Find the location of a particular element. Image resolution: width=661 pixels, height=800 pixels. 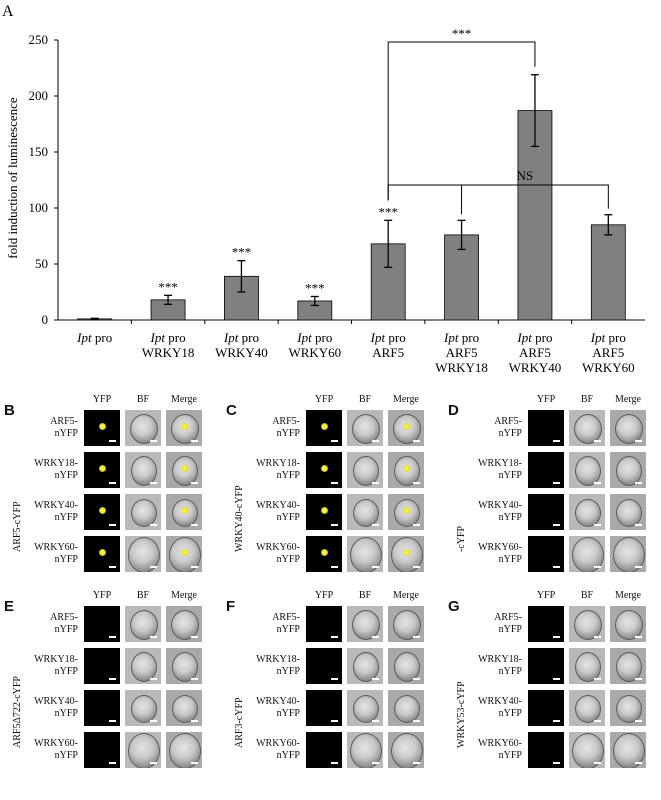

x-category-label-line: WRKY40 is located at coordinates (241, 352).